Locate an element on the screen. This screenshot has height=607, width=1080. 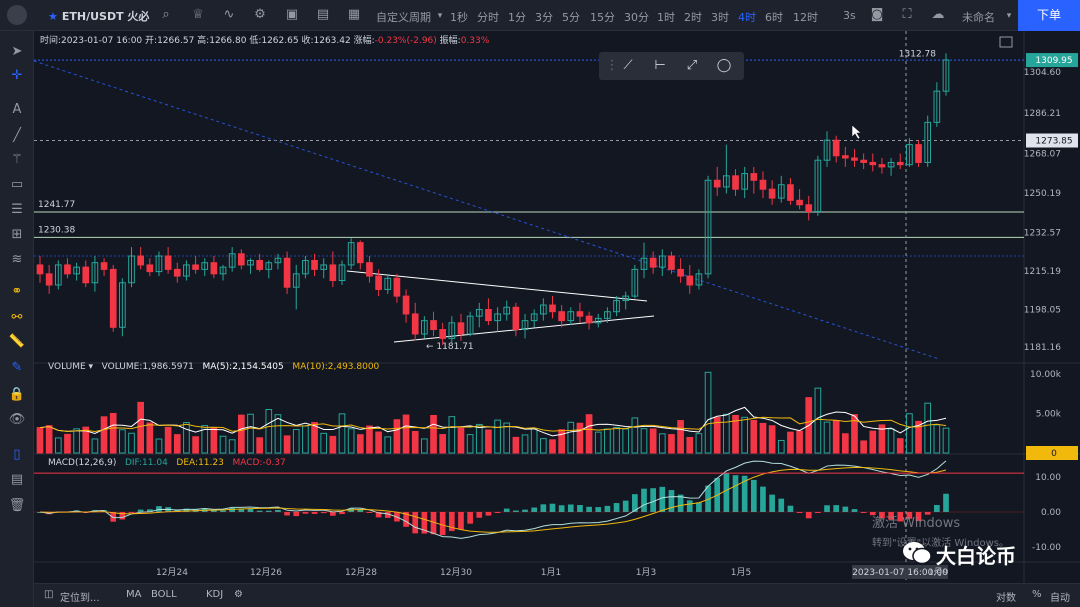
favorite-star-icon: ★ is located at coordinates (53, 16).